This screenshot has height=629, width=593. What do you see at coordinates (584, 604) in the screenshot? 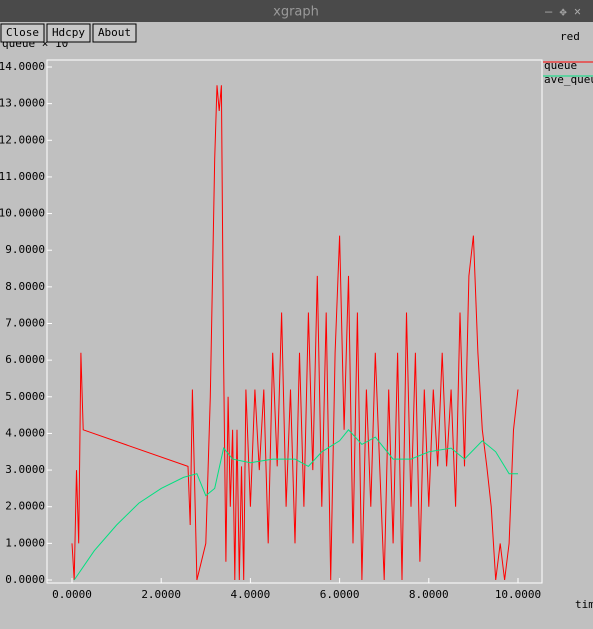
I see `x-axis-label: time` at bounding box center [584, 604].